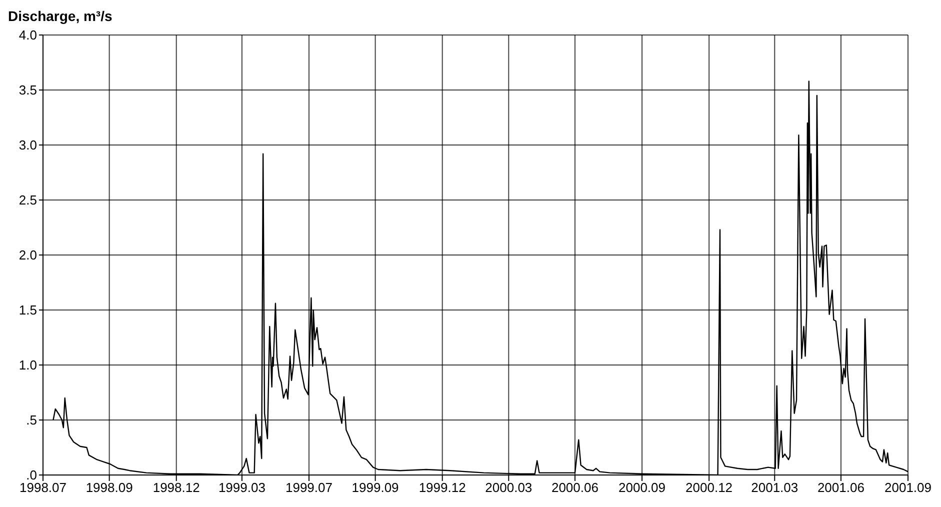  What do you see at coordinates (574, 488) in the screenshot?
I see `x-tick-label: 2000.06` at bounding box center [574, 488].